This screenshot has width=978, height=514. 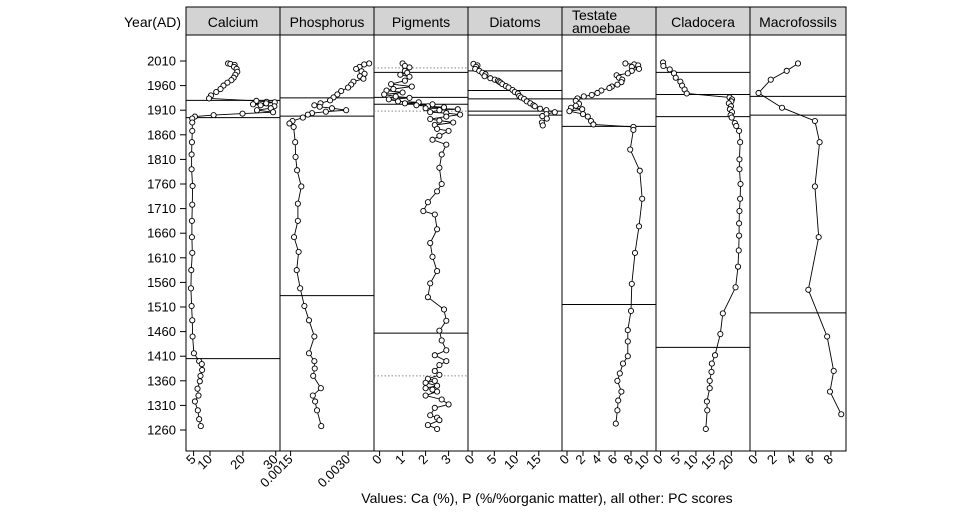 What do you see at coordinates (161, 331) in the screenshot?
I see `y-tick-label: 1460` at bounding box center [161, 331].